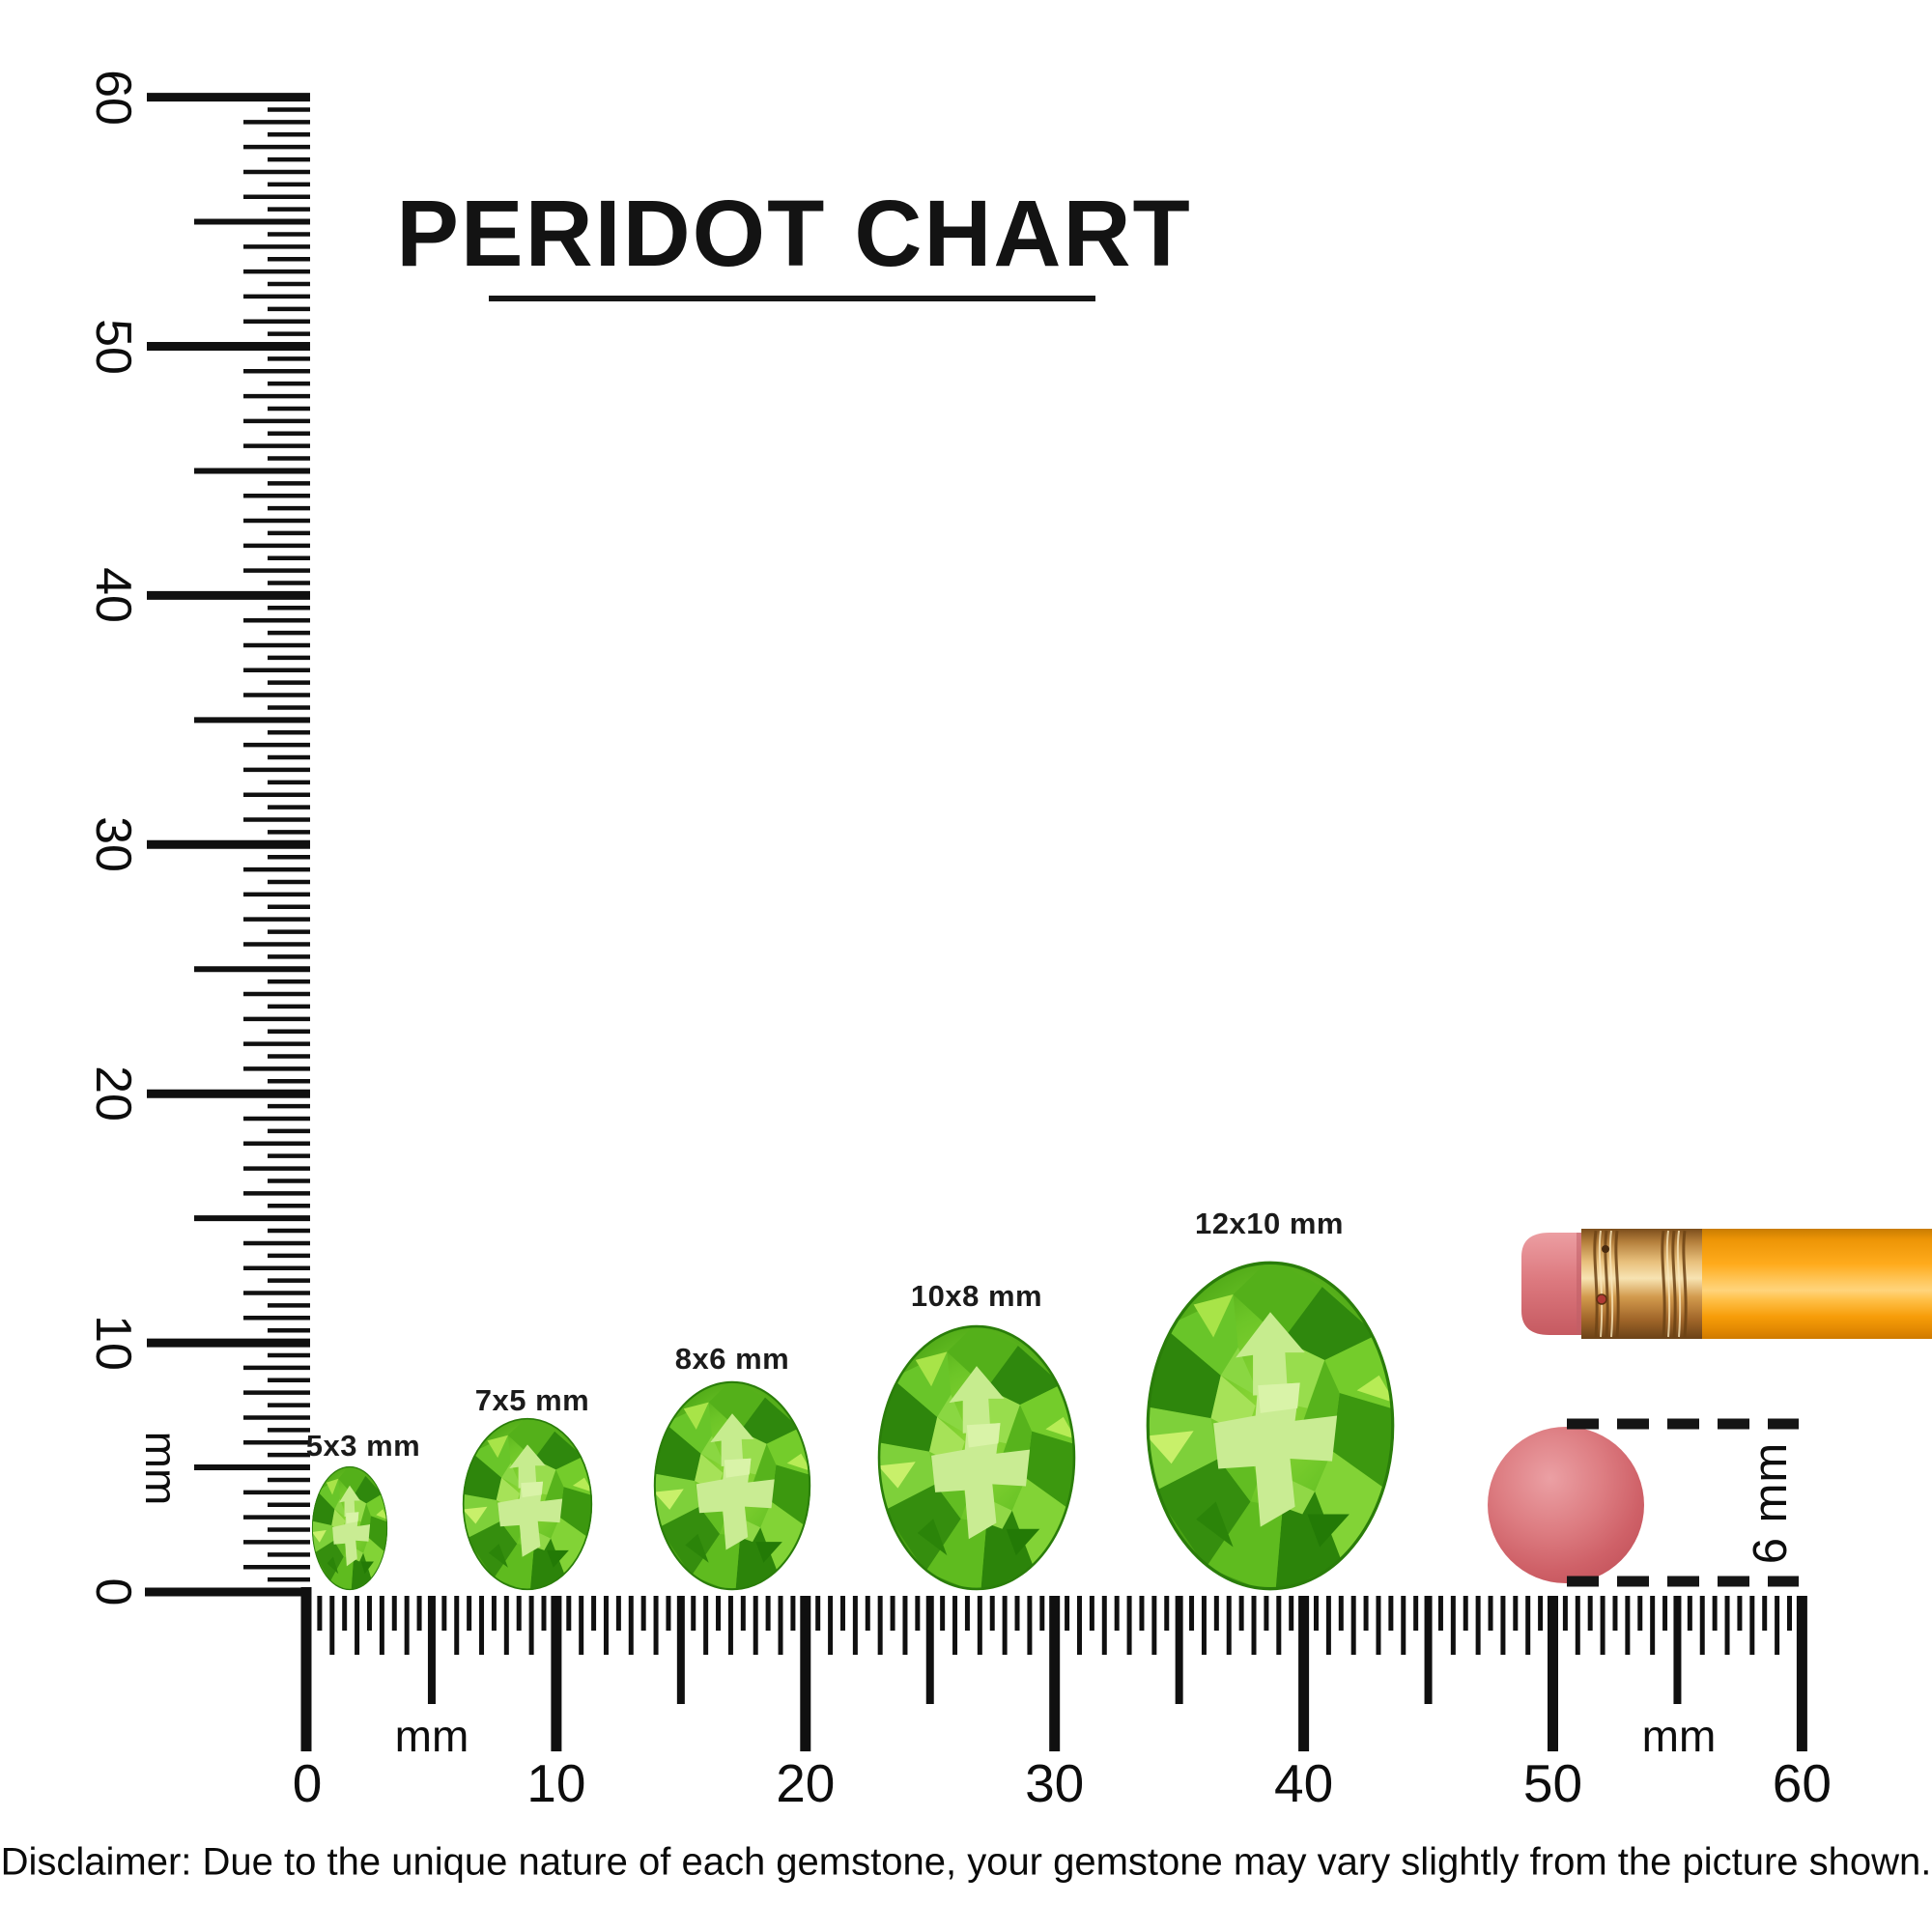  Describe the element at coordinates (113, 1343) in the screenshot. I see `vertical-ruler-number: 10` at that location.